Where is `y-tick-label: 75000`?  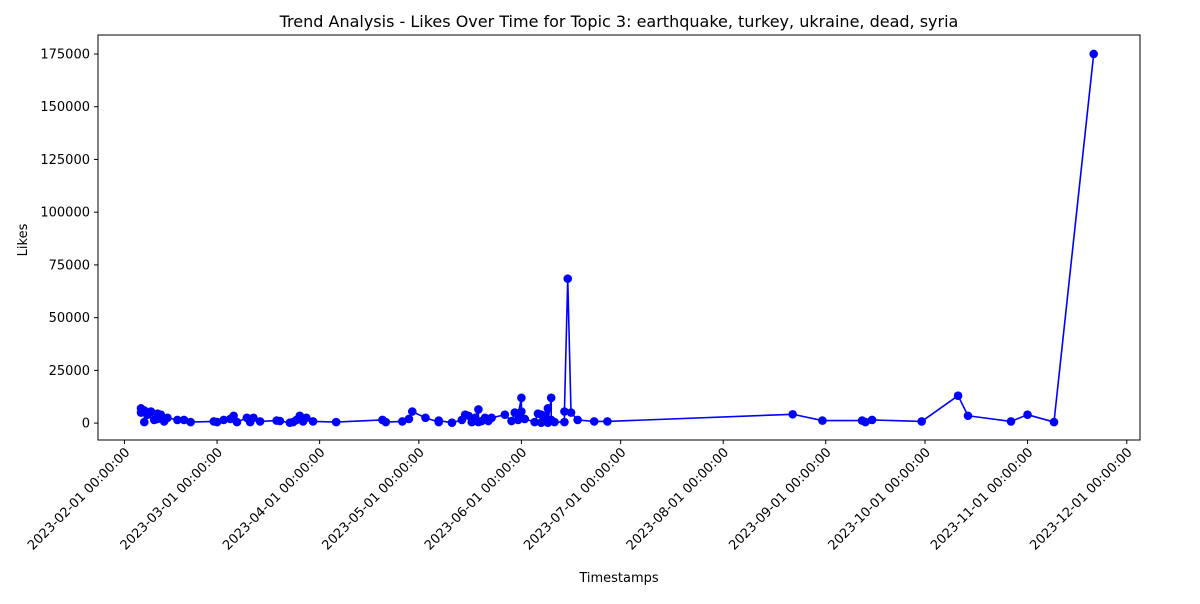
y-tick-label: 75000 is located at coordinates (69, 265).